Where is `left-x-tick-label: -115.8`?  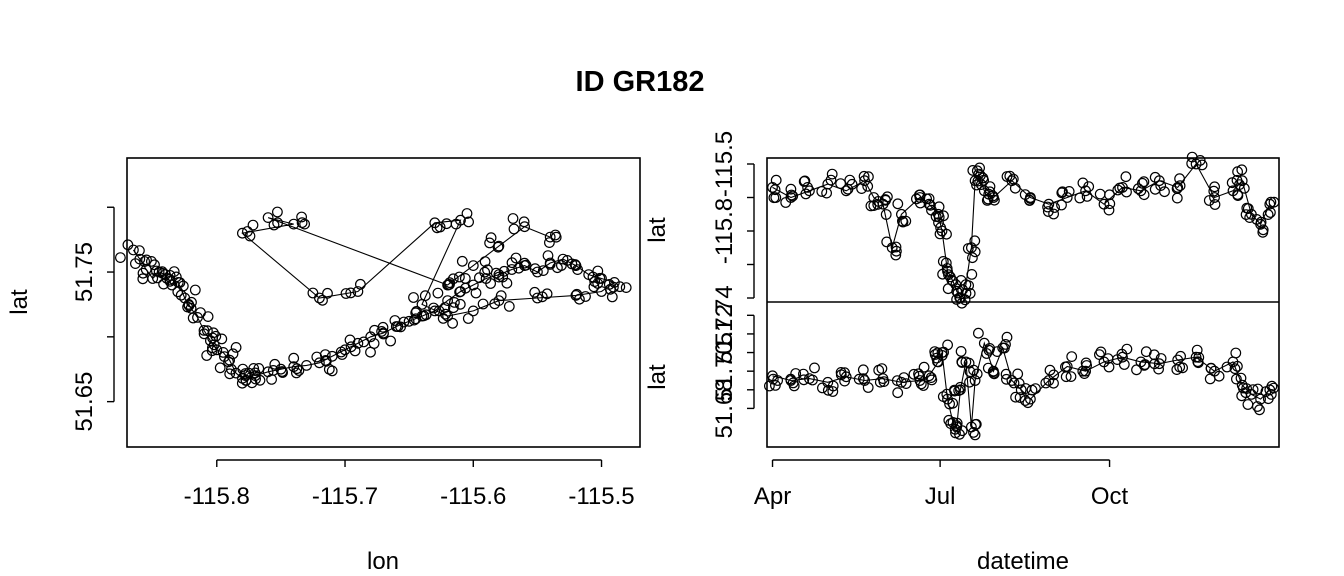 left-x-tick-label: -115.8 is located at coordinates (217, 496).